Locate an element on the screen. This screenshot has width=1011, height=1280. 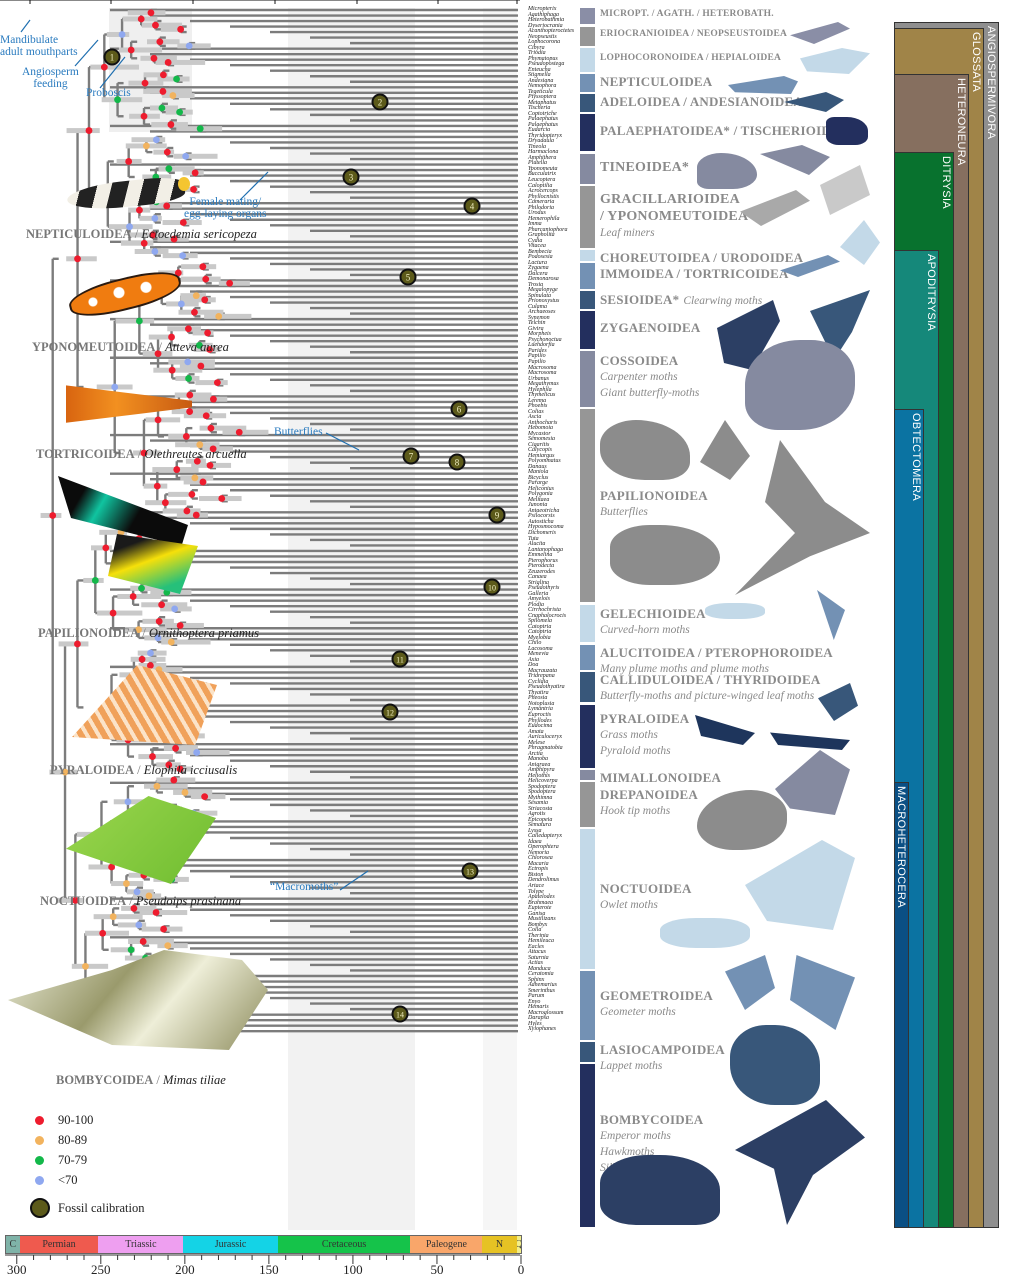
taxon-label: Macrosoma is located at coordinates (542, 373).